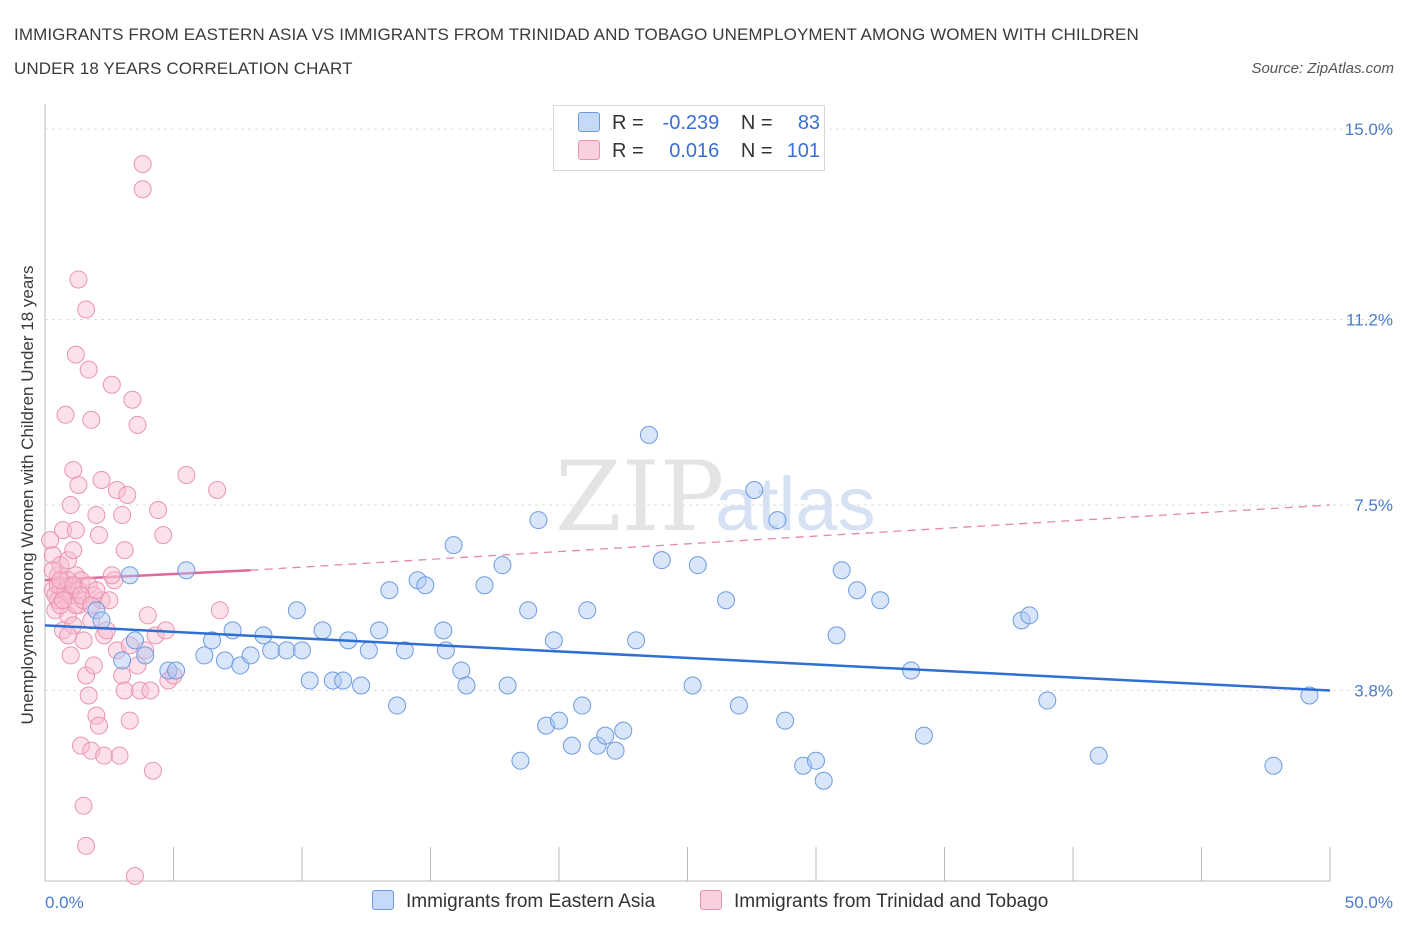  What do you see at coordinates (691, 123) in the screenshot?
I see `legend-r-value: -0.239` at bounding box center [691, 123].